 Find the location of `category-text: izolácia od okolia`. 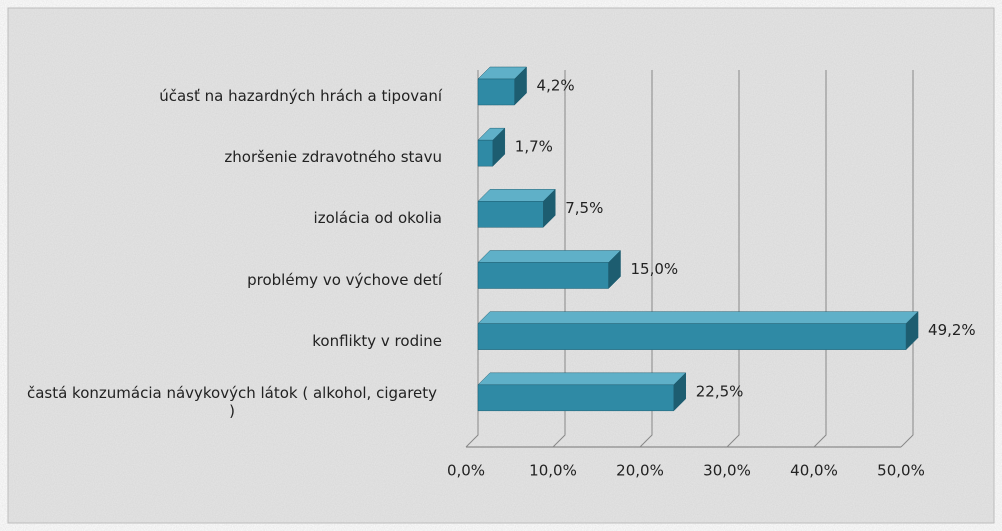

category-text: izolácia od okolia is located at coordinates (377, 218).